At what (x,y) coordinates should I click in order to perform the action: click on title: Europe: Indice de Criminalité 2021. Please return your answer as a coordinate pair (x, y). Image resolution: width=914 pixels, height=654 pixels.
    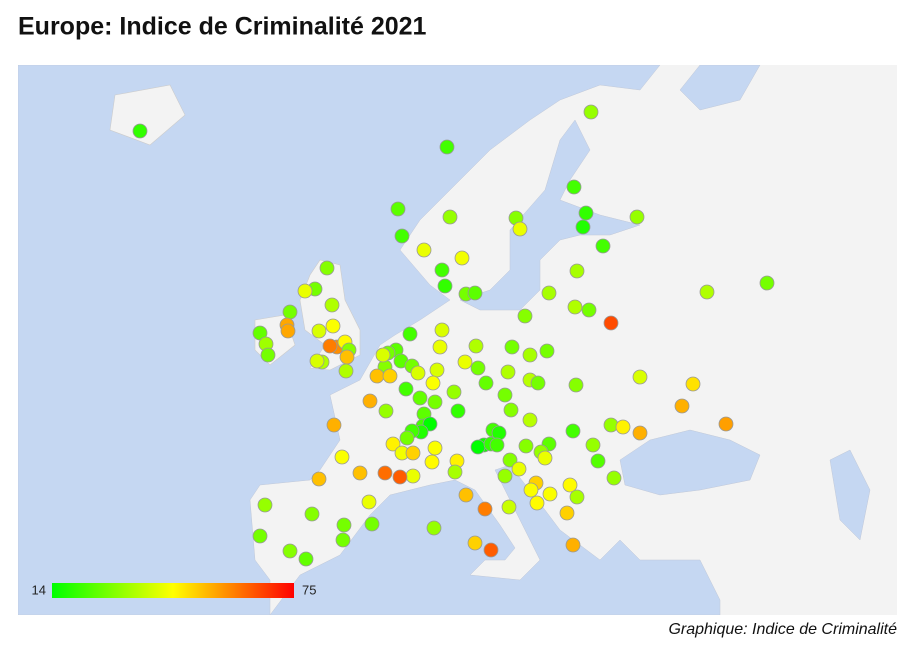
    Looking at the image, I should click on (222, 27).